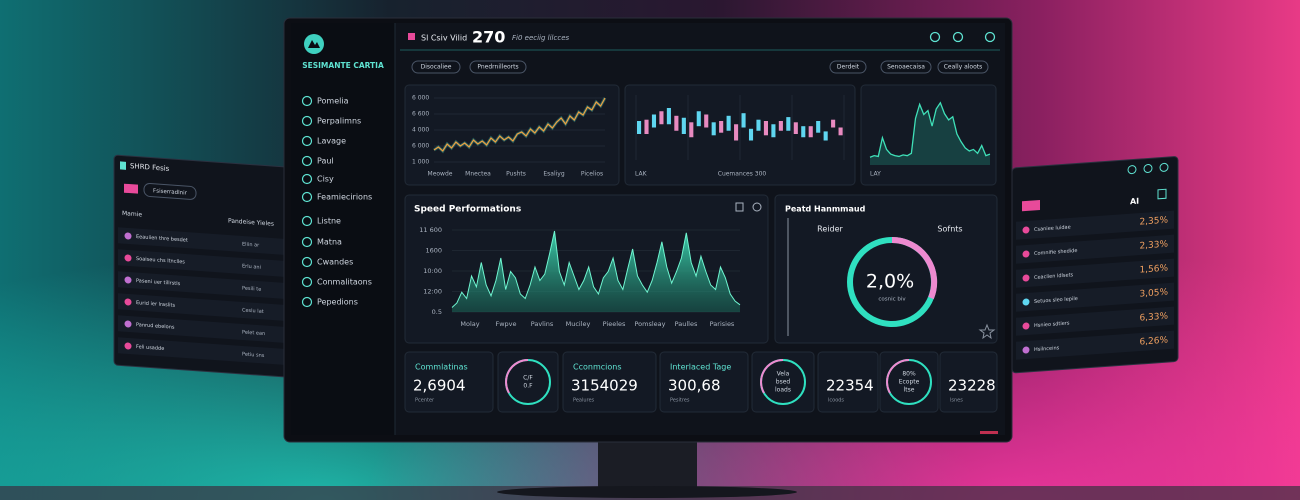 The width and height of the screenshot is (1300, 500). Describe the element at coordinates (928, 135) in the screenshot. I see `pulse-panel` at that location.